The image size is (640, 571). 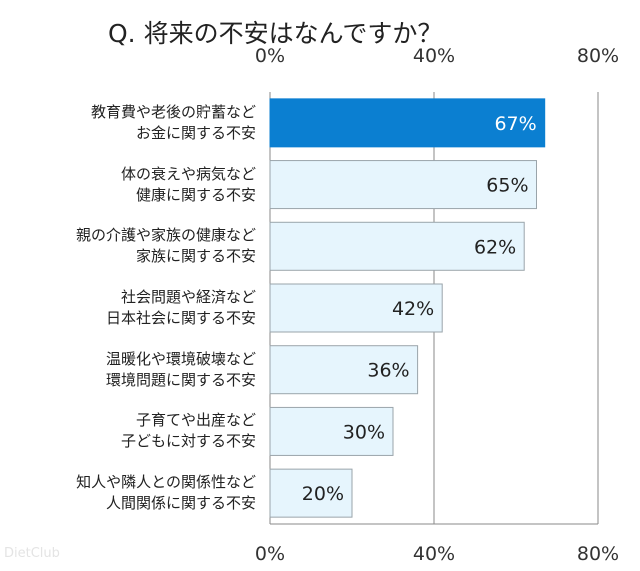 I want to click on x-tick-label-top: 40%, so click(x=434, y=56).